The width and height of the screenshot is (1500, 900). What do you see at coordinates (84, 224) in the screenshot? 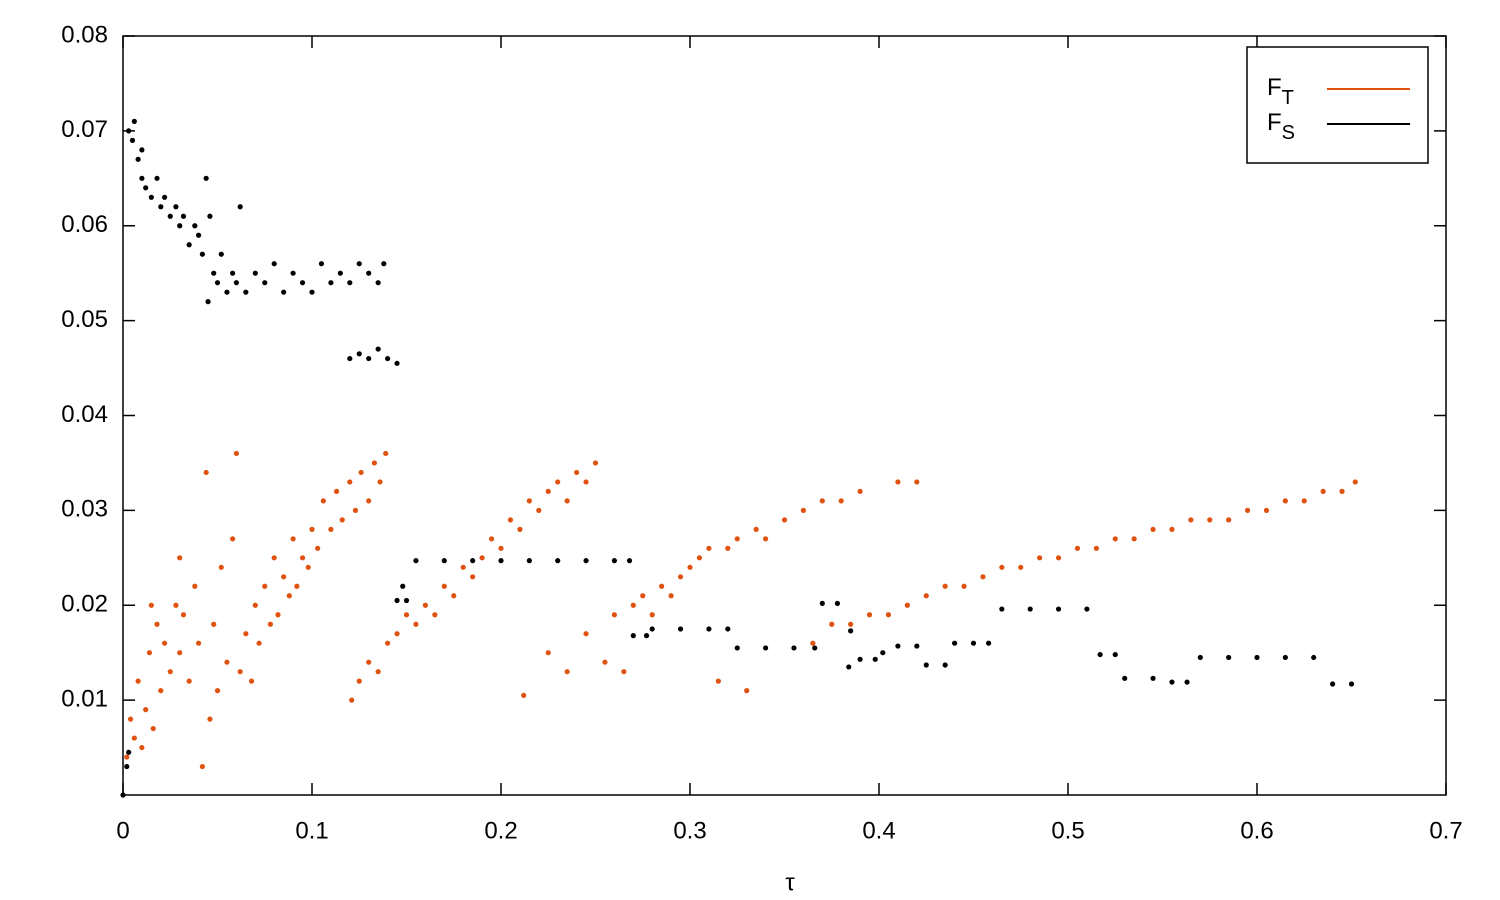
I see `y-tick-label: 0.06` at bounding box center [84, 224].